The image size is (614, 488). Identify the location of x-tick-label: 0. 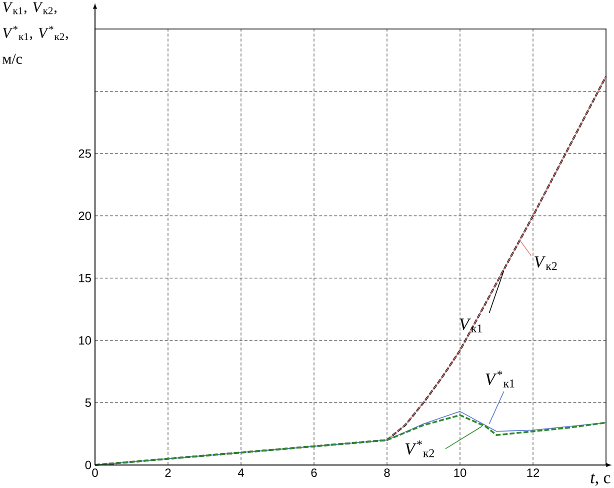
(95, 472).